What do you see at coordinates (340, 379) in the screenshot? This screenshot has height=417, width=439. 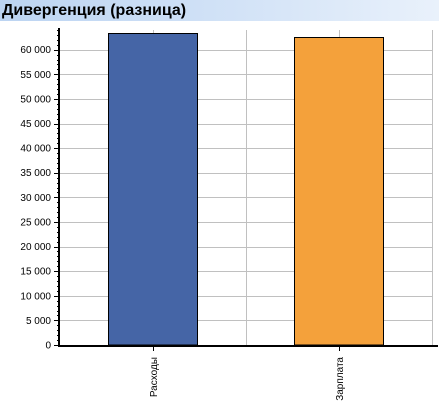 I see `x-tick-label-1: Зарплата` at bounding box center [340, 379].